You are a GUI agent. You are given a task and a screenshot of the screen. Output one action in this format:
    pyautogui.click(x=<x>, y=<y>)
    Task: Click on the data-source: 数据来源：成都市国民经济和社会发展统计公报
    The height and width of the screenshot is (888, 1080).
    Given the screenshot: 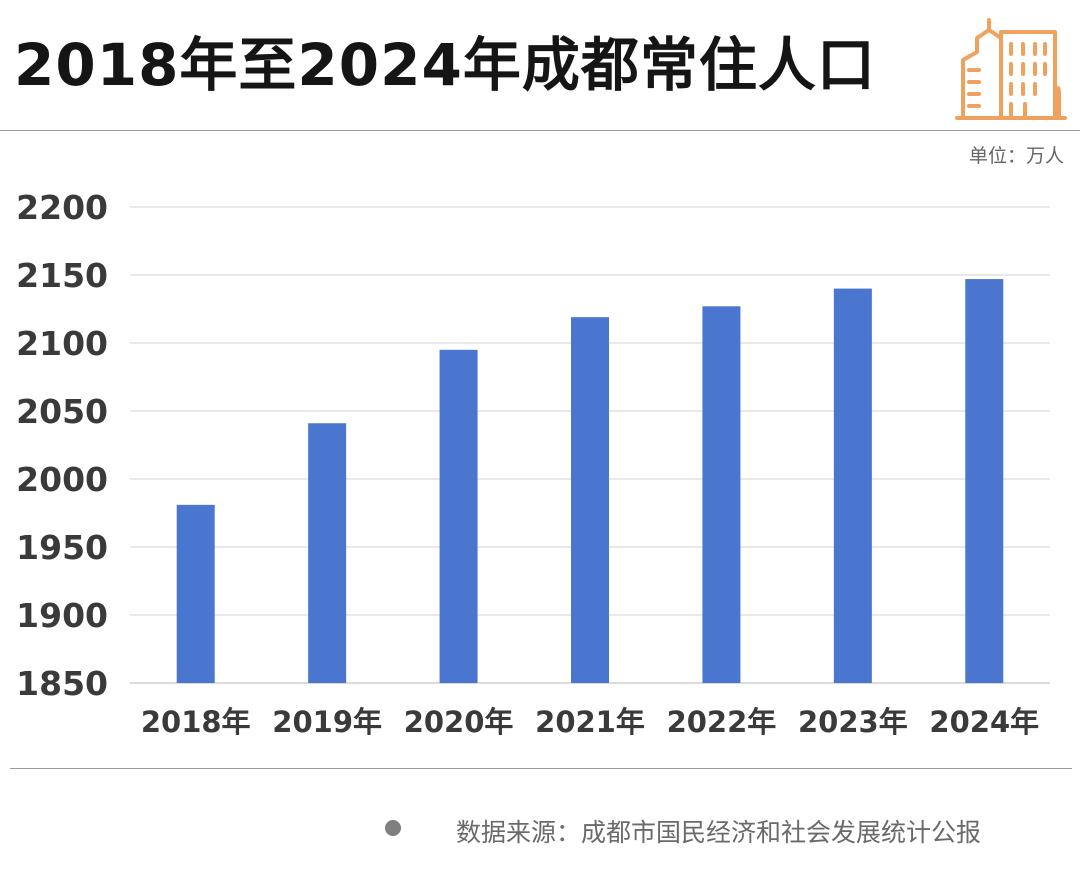 What is the action you would take?
    pyautogui.click(x=719, y=832)
    